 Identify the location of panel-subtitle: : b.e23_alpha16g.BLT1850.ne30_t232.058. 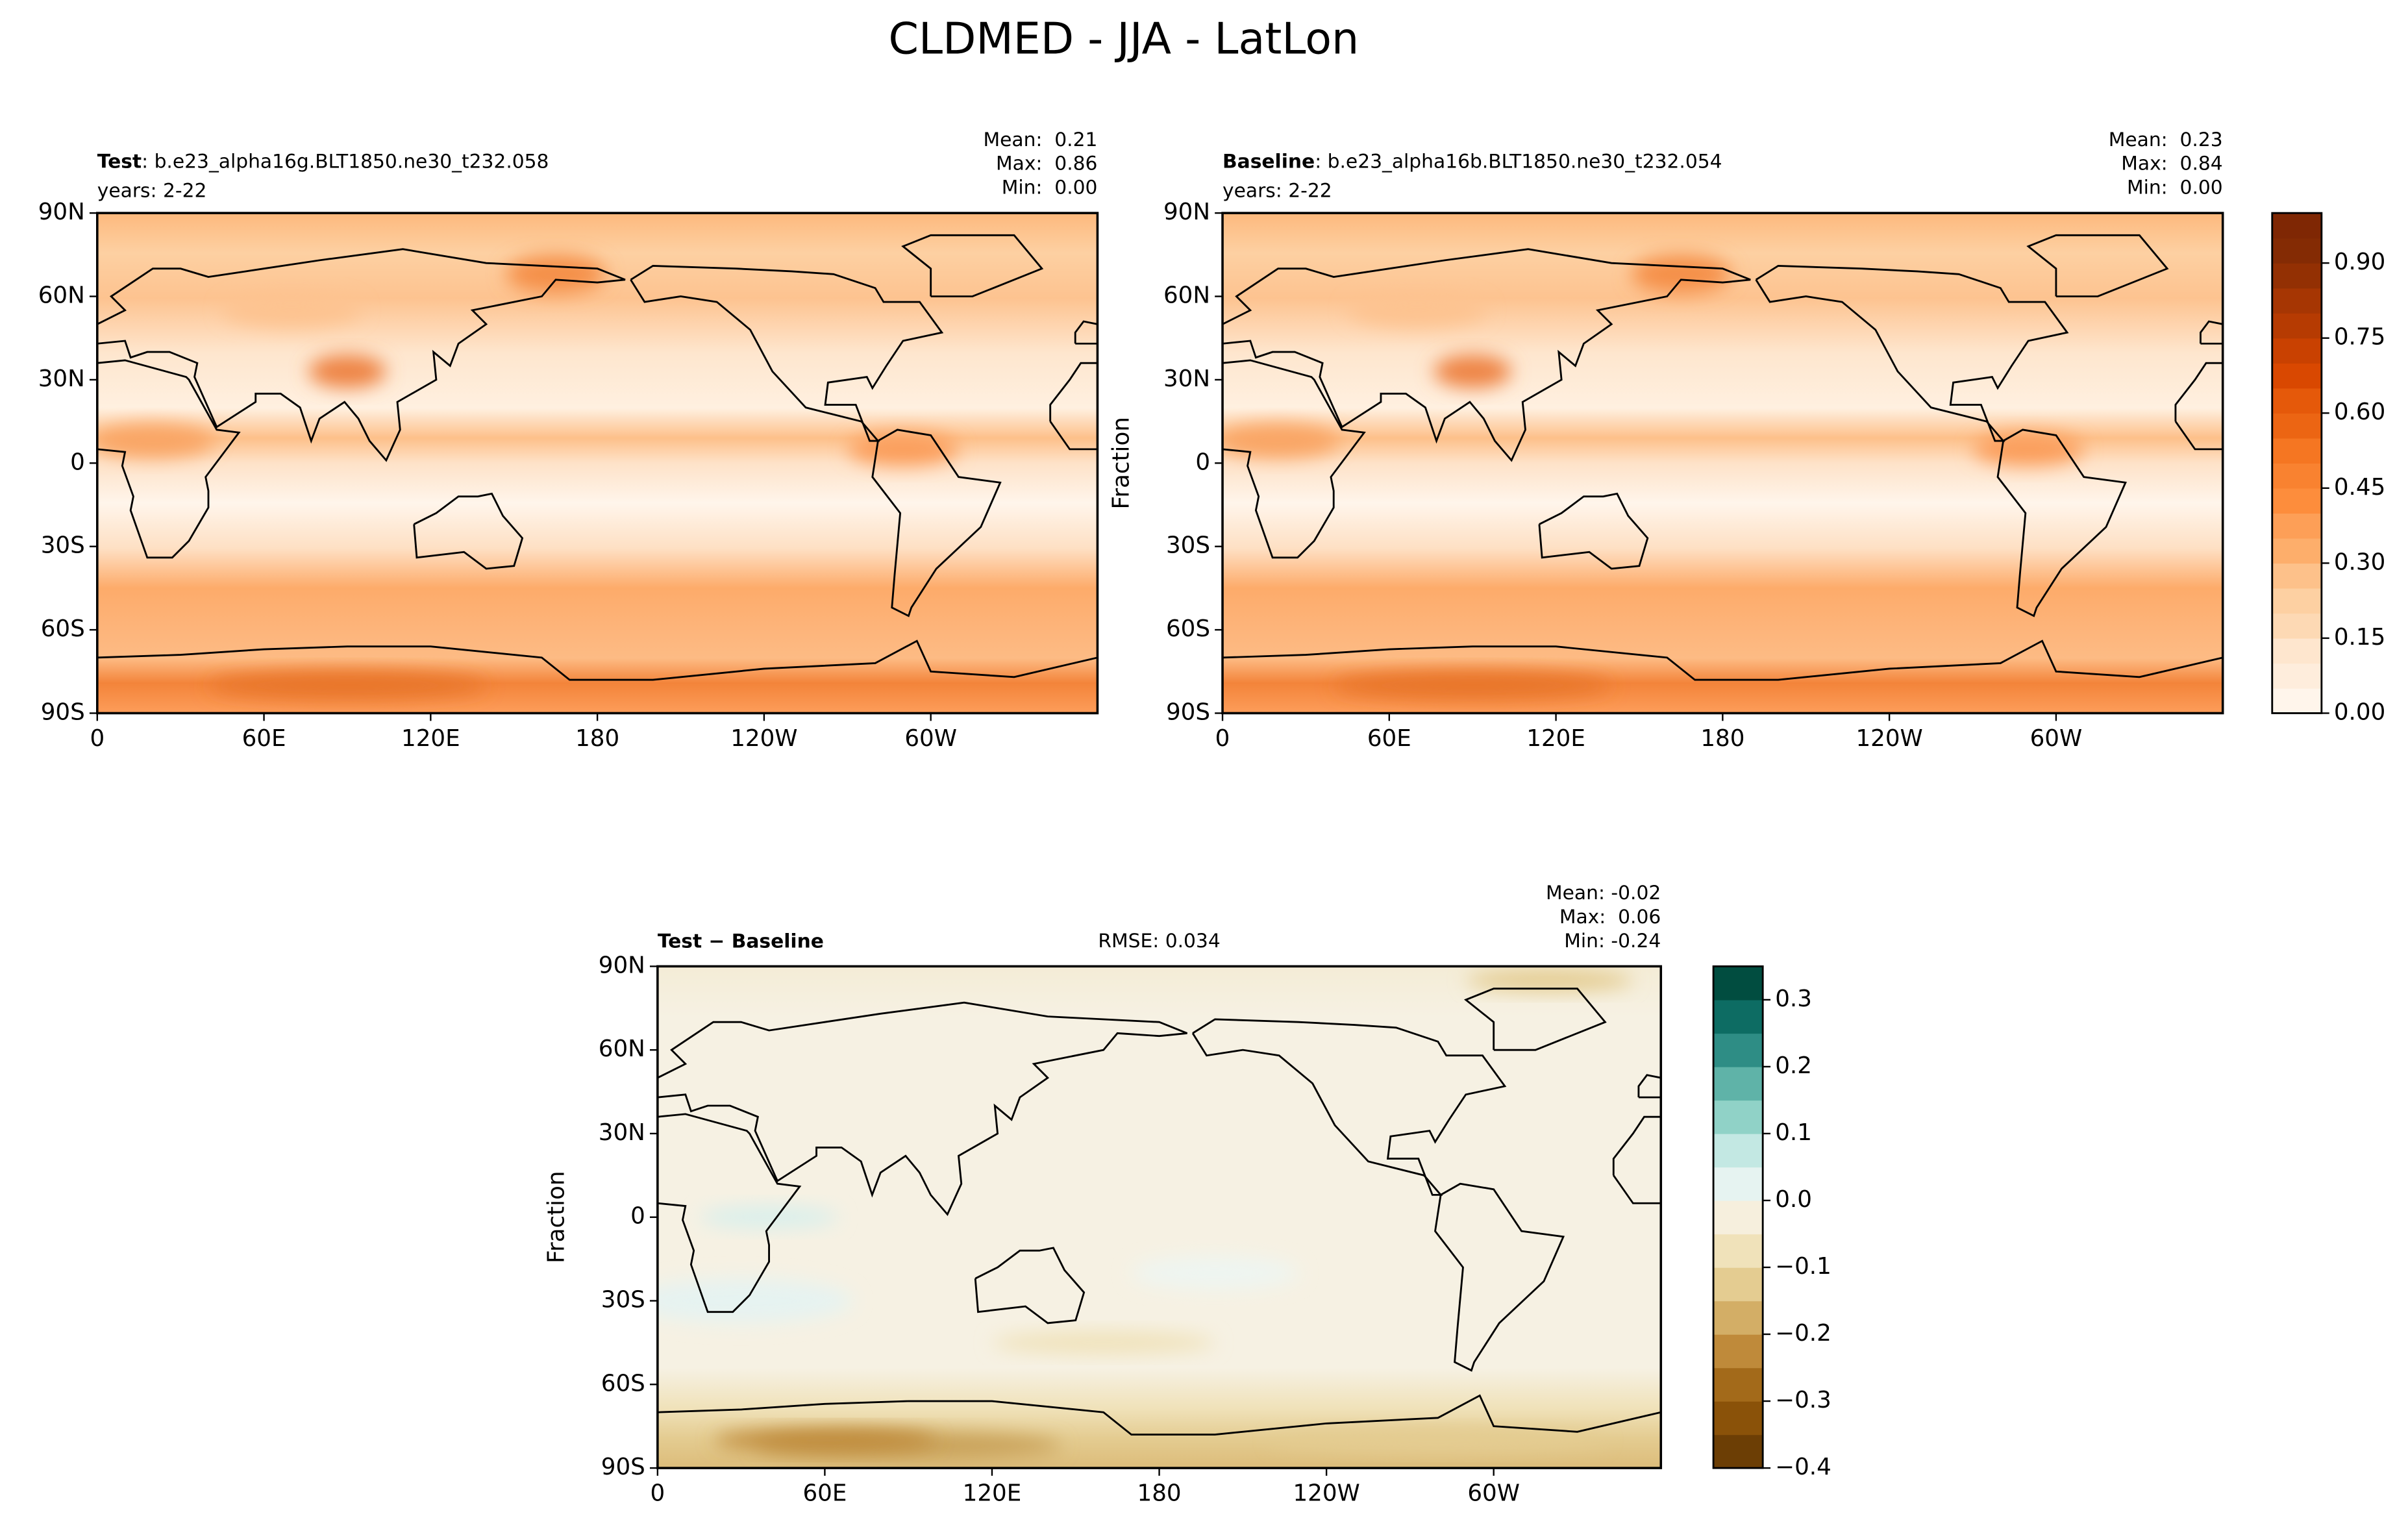
(345, 161).